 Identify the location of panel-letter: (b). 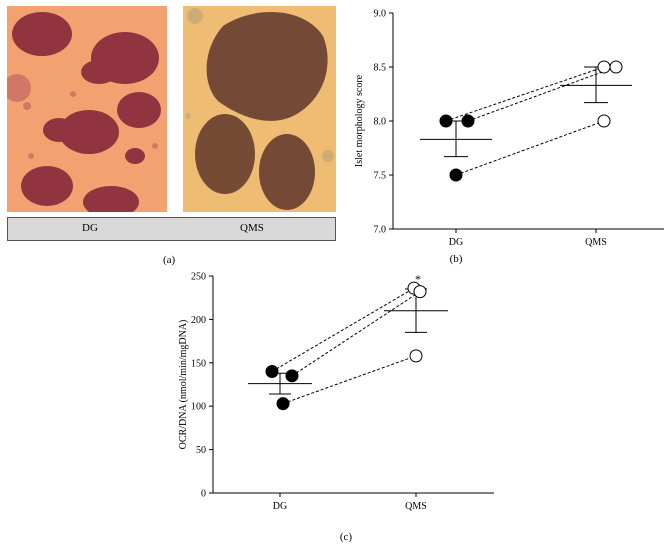
(456, 259).